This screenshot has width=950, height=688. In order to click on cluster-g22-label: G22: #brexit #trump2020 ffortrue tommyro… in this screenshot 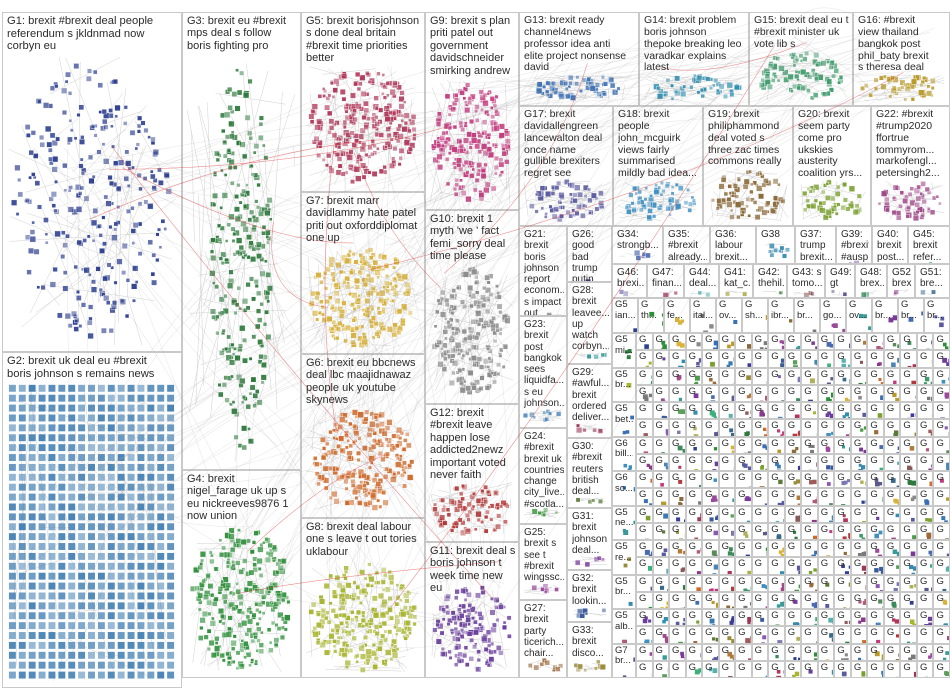, I will do `click(908, 144)`.